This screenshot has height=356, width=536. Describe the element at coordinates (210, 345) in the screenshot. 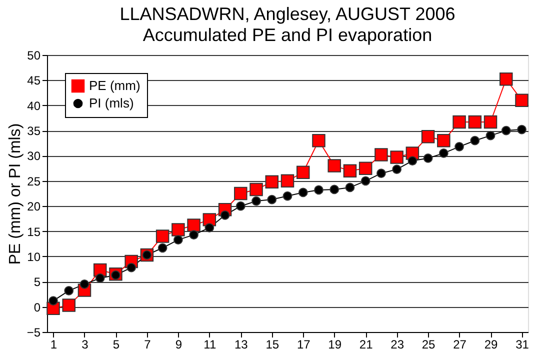

I see `x-tick-label: 11` at that location.